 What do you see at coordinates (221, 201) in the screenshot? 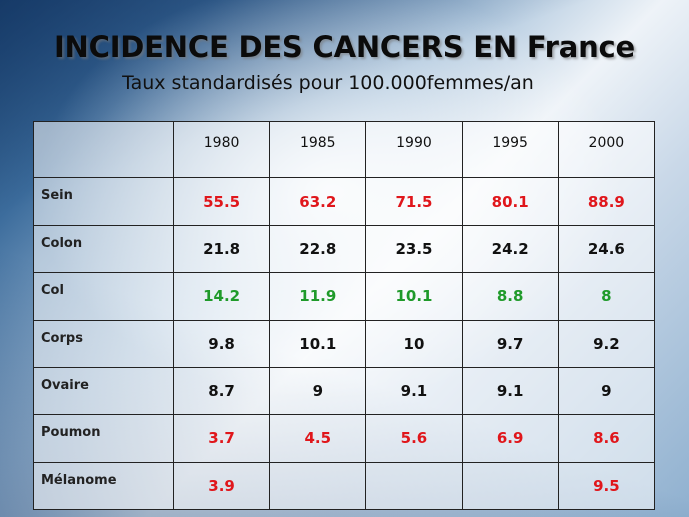
I see `value-cell: 55.5` at bounding box center [221, 201].